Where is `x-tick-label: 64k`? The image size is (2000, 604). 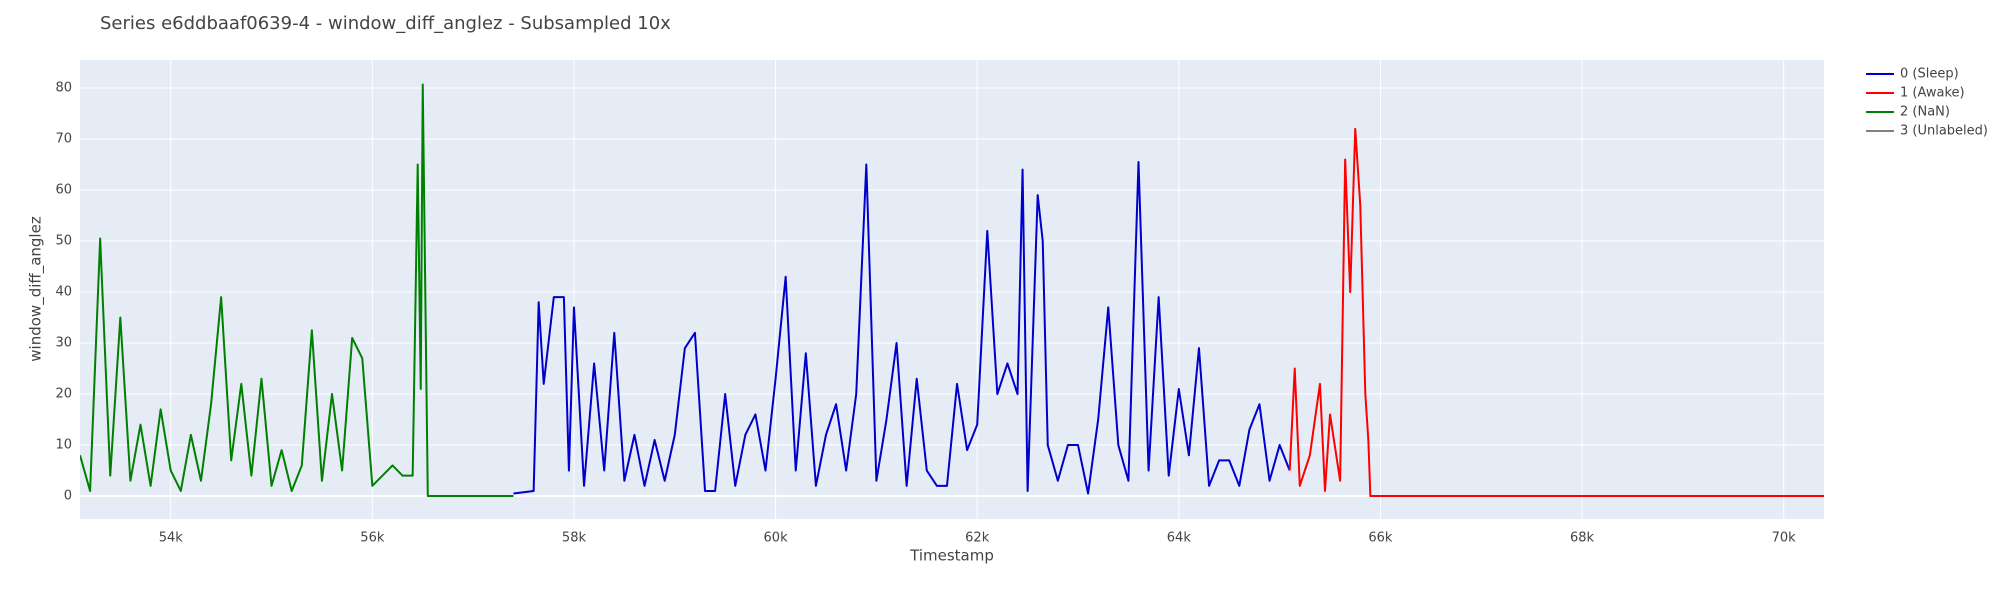 x-tick-label: 64k is located at coordinates (1179, 538).